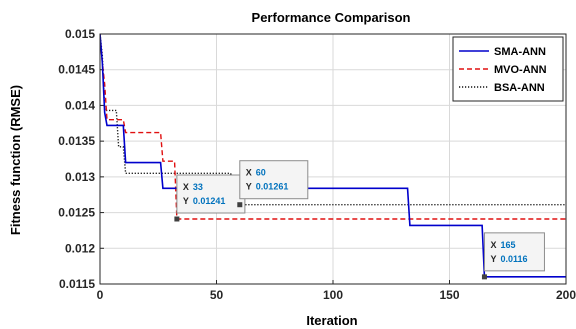  What do you see at coordinates (449, 295) in the screenshot?
I see `x-tick-label: 150` at bounding box center [449, 295].